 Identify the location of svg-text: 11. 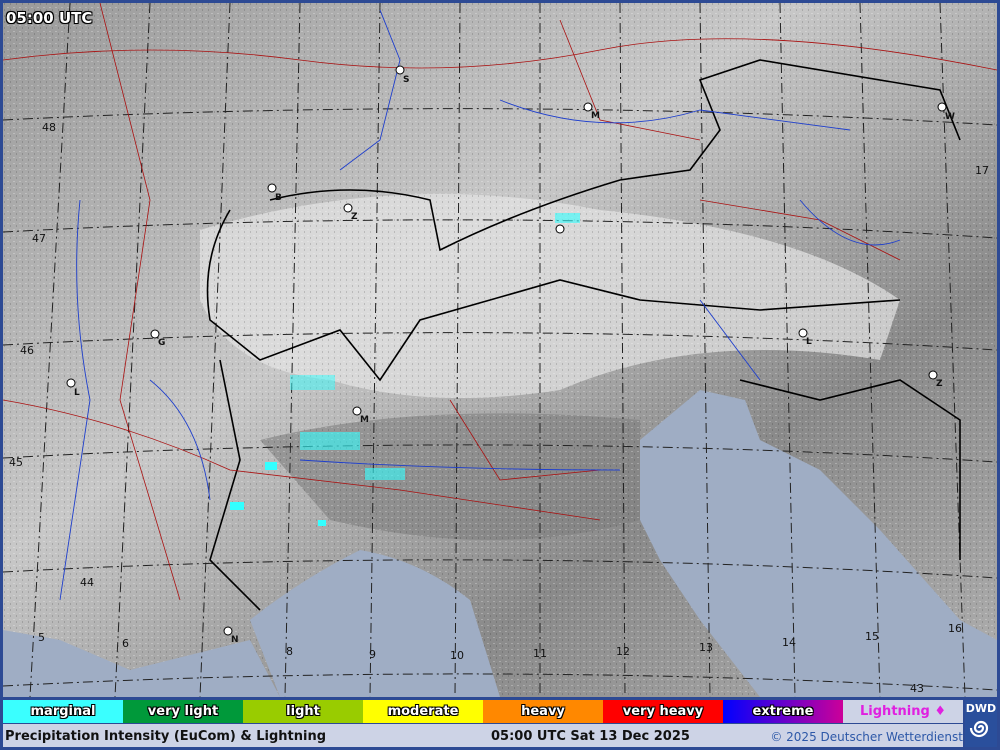
(540, 653).